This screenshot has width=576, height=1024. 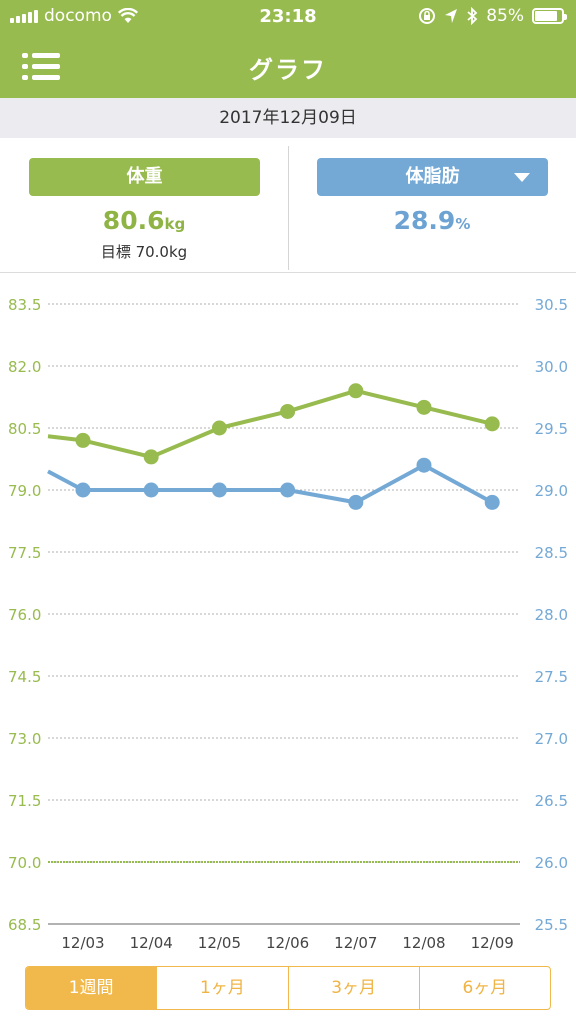 I want to click on battery-percent: 85%, so click(x=505, y=16).